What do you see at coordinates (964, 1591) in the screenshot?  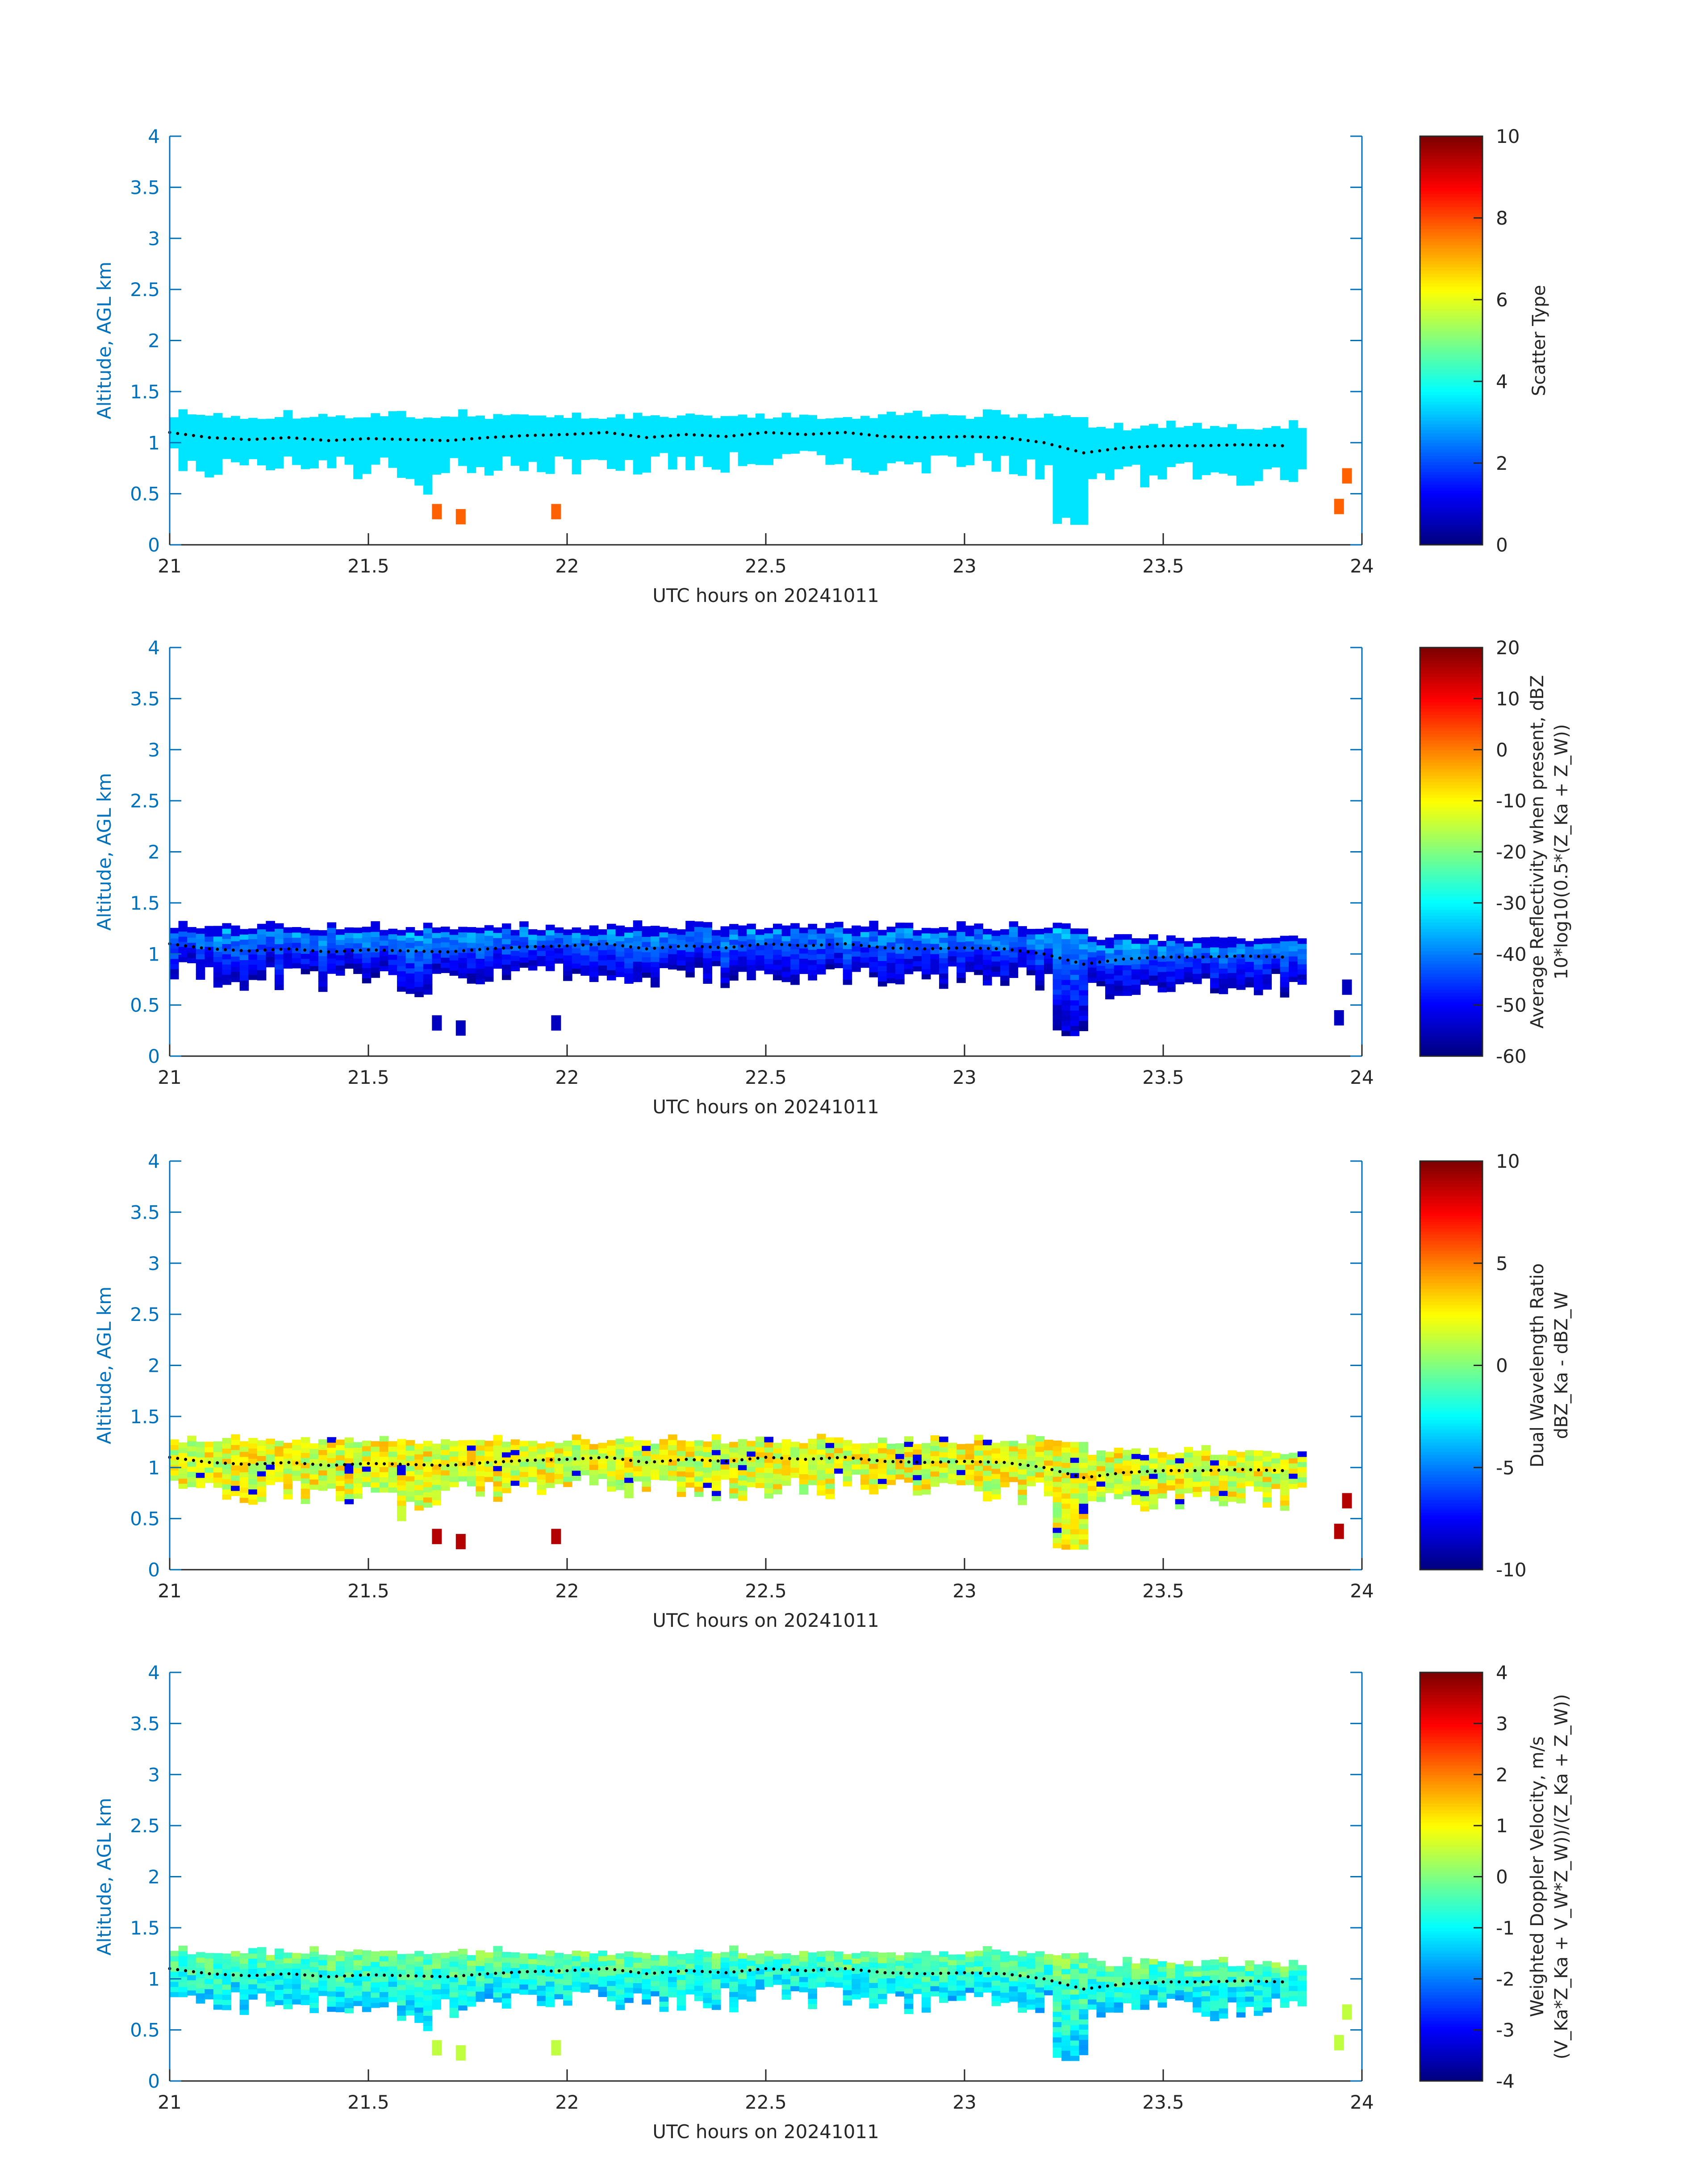 I see `x-tick-label: 23` at bounding box center [964, 1591].